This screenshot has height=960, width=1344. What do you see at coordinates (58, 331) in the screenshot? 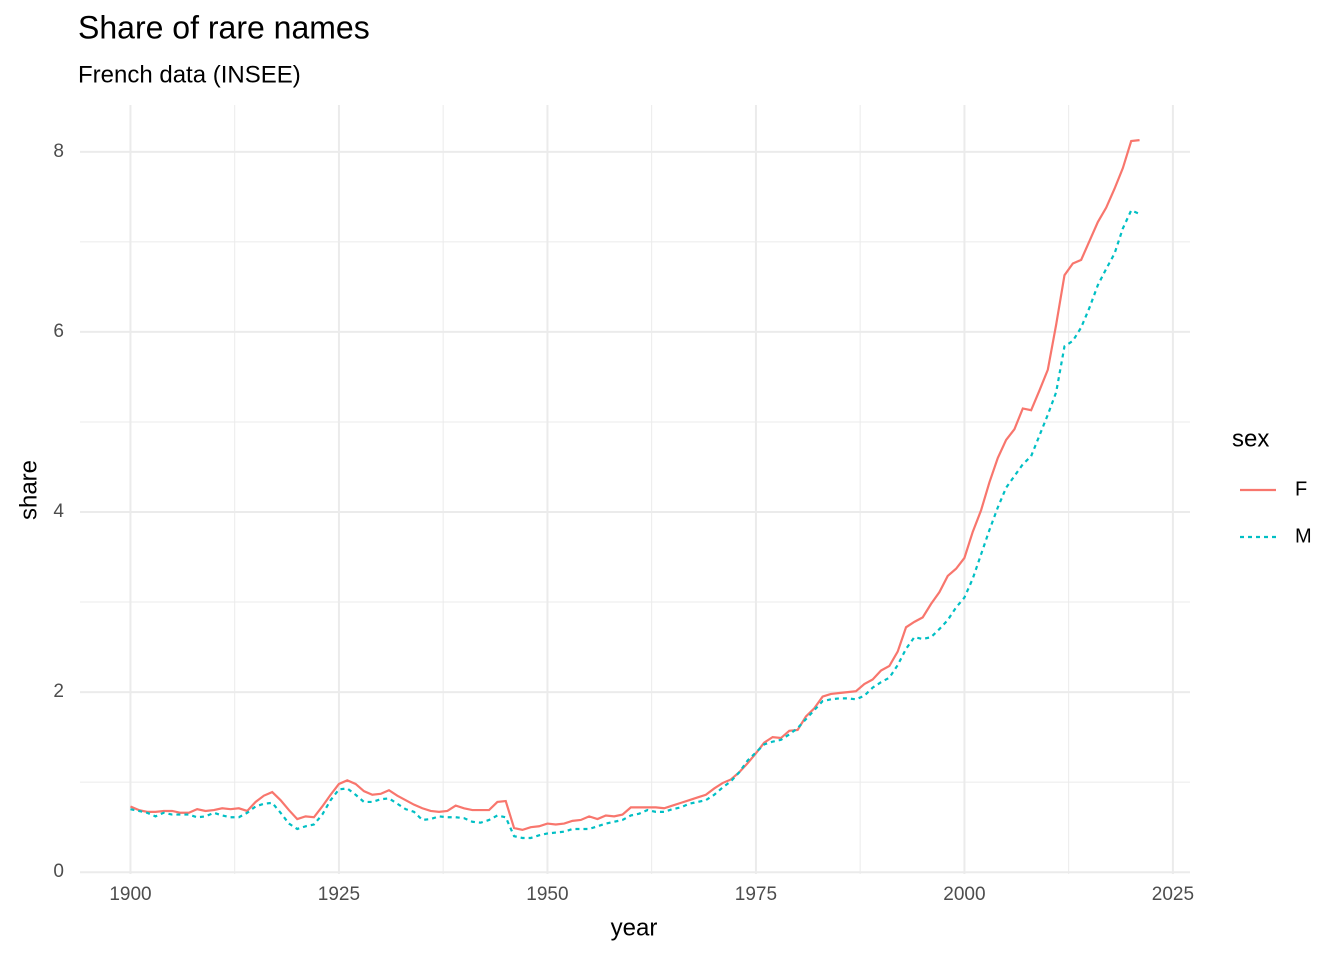
I see `y-tick-label: 6` at bounding box center [58, 331].